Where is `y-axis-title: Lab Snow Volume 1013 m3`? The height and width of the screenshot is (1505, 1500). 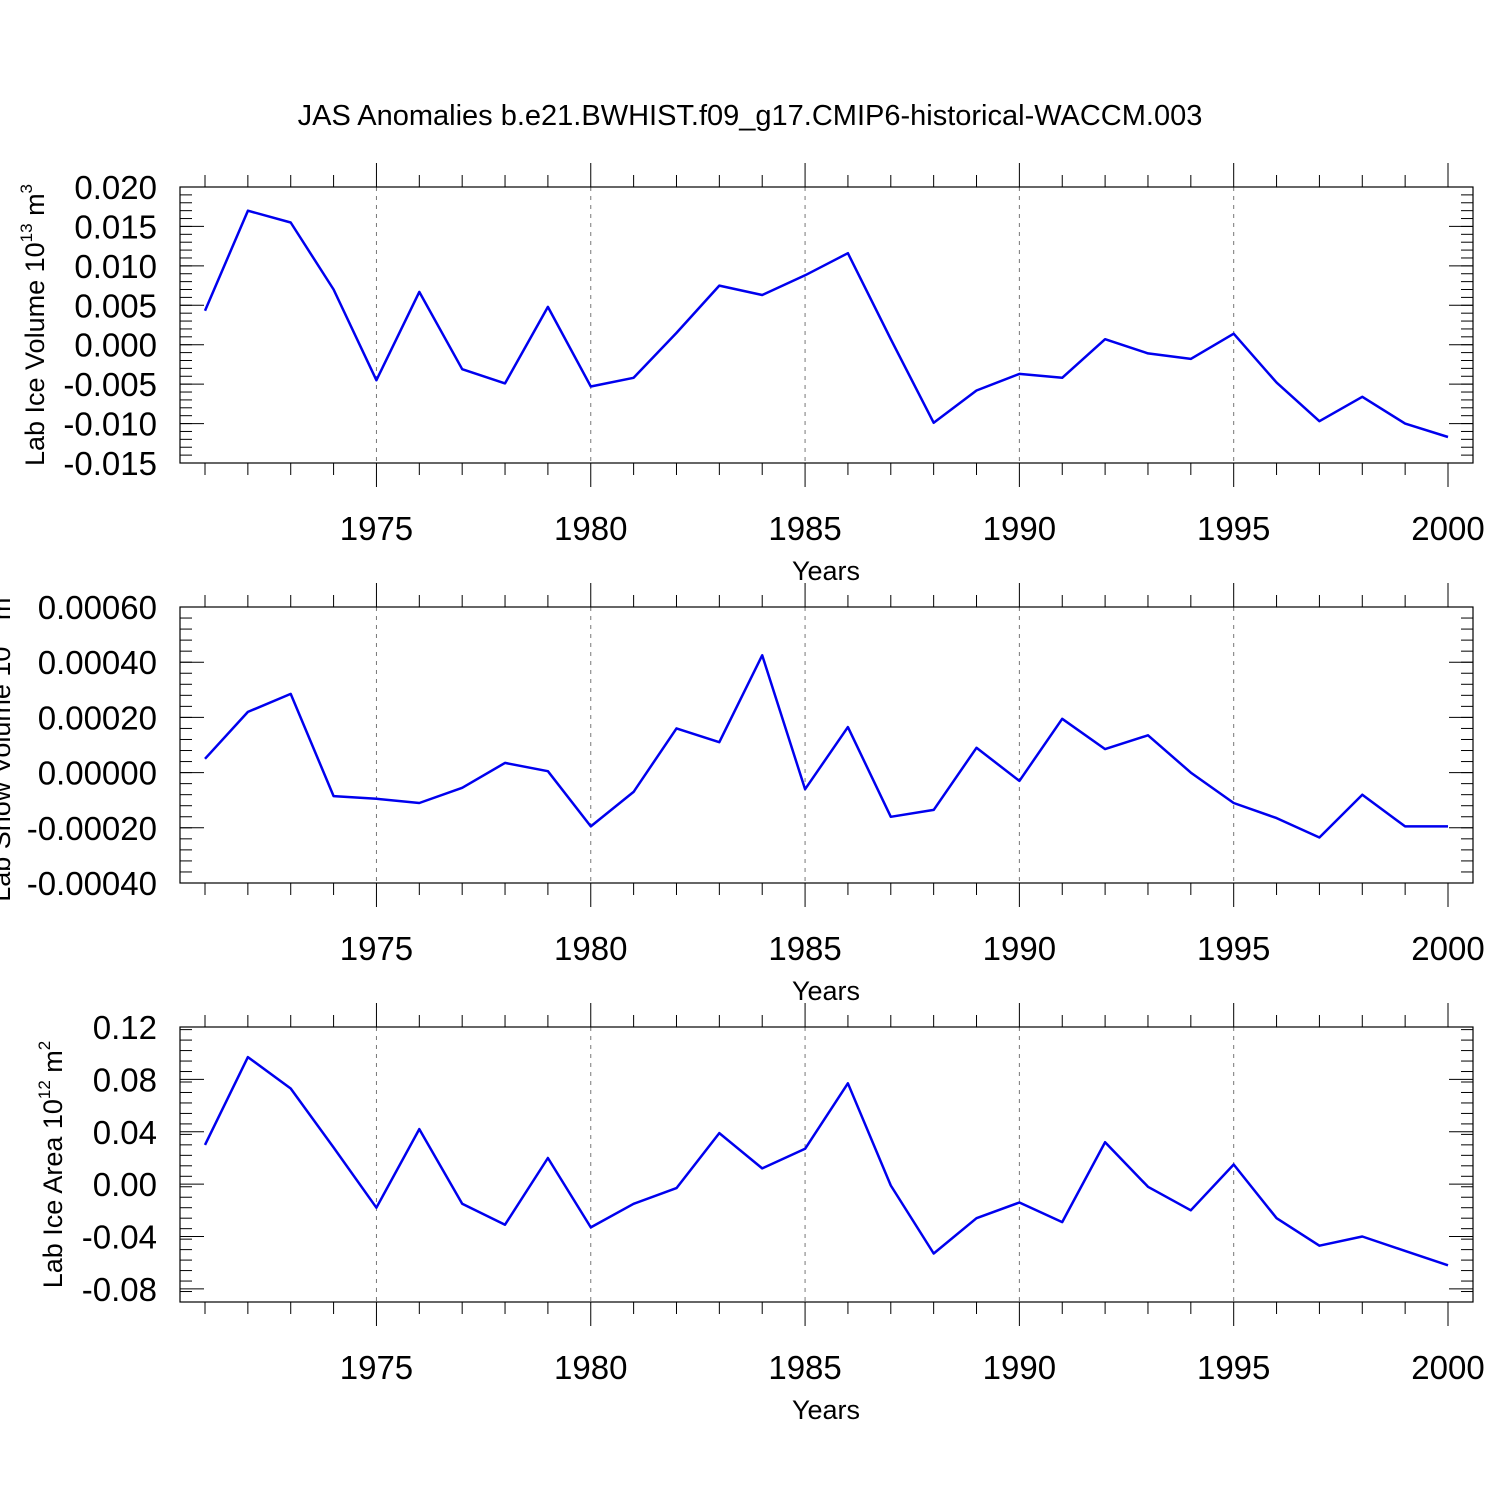 y-axis-title: Lab Snow Volume 1013 m3 is located at coordinates (8, 745).